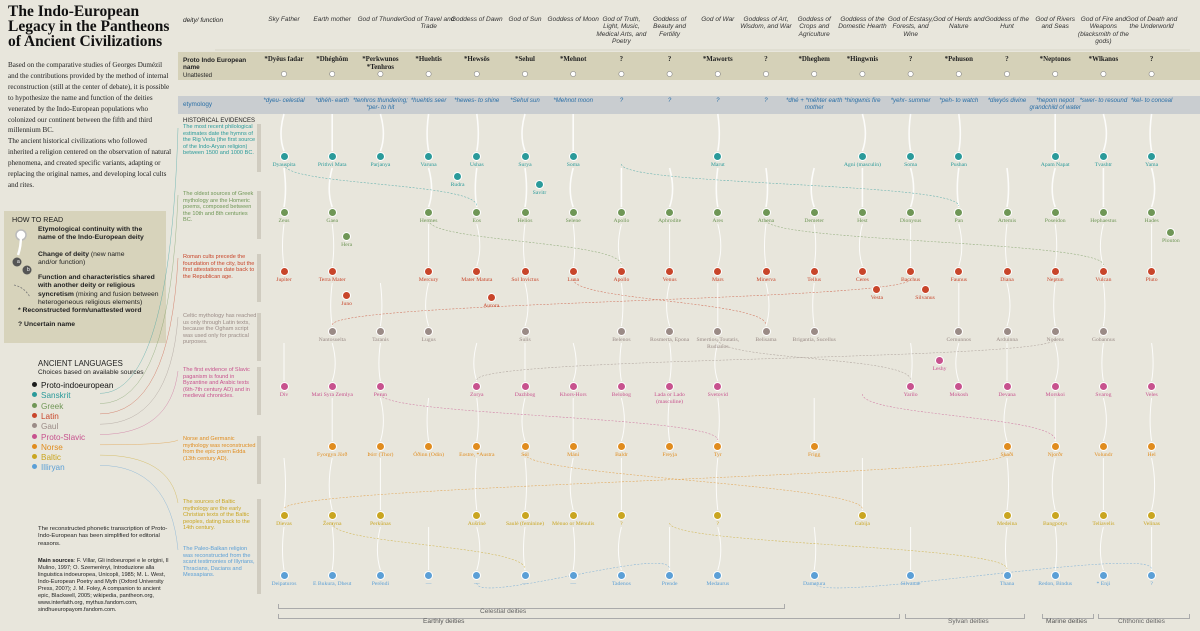 This screenshot has width=1200, height=631. I want to click on column-function: Goddess of Dawn, so click(476, 19).